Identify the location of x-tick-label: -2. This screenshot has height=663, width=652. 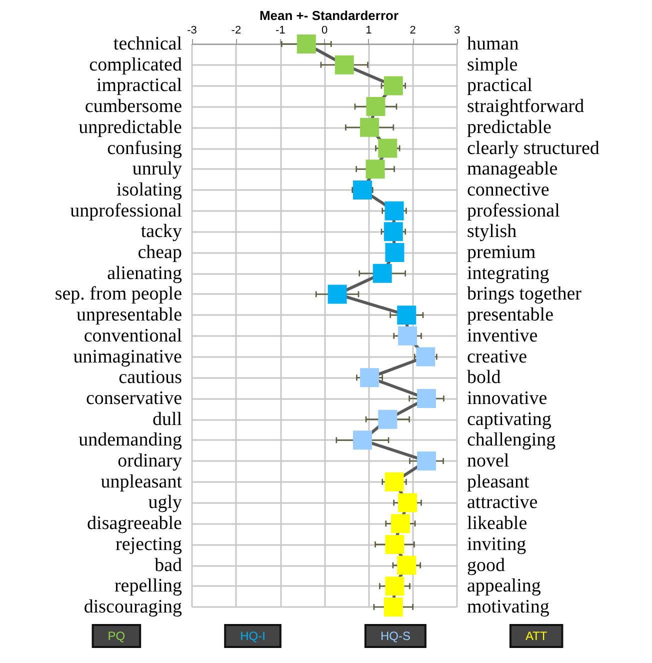
(236, 30).